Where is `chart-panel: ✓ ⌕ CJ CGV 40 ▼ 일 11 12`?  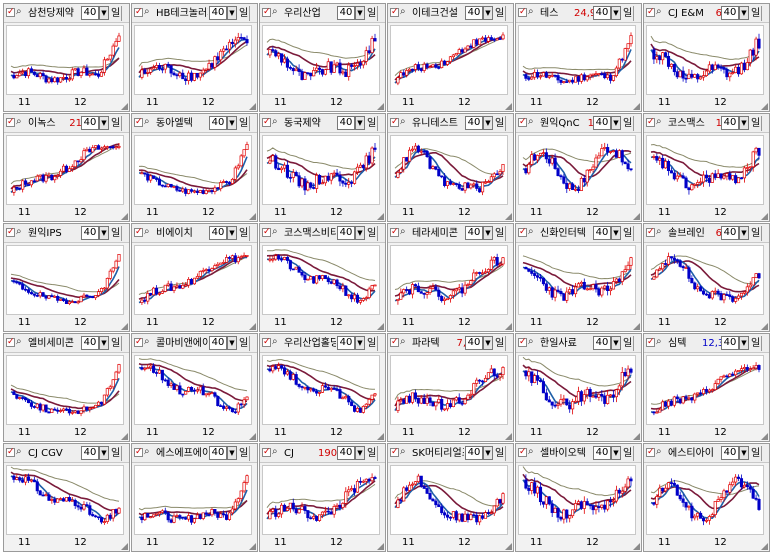 chart-panel: ✓ ⌕ CJ CGV 40 ▼ 일 11 12 is located at coordinates (66, 497).